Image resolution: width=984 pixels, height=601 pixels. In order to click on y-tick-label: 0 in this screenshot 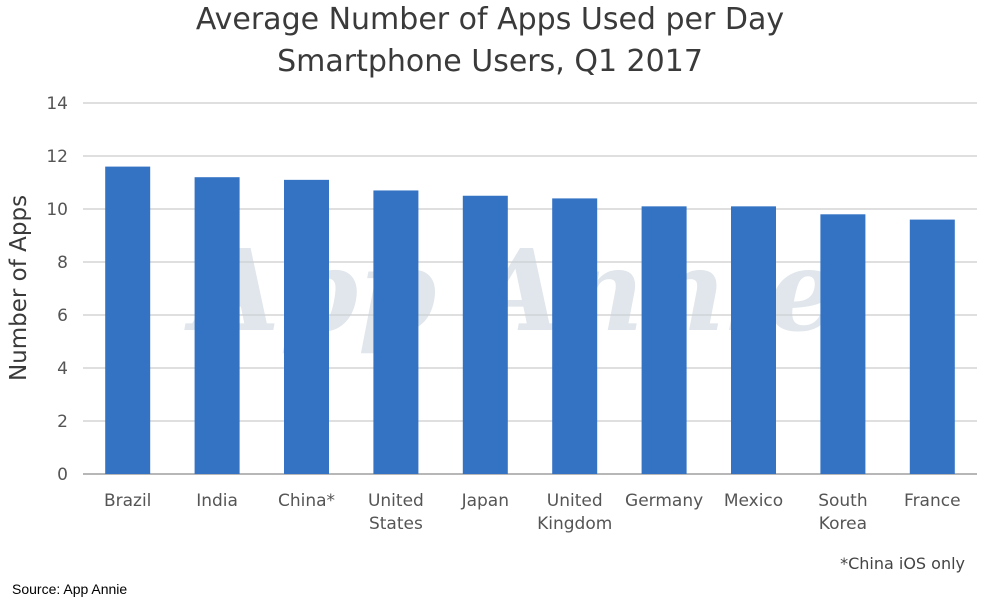, I will do `click(62, 475)`.